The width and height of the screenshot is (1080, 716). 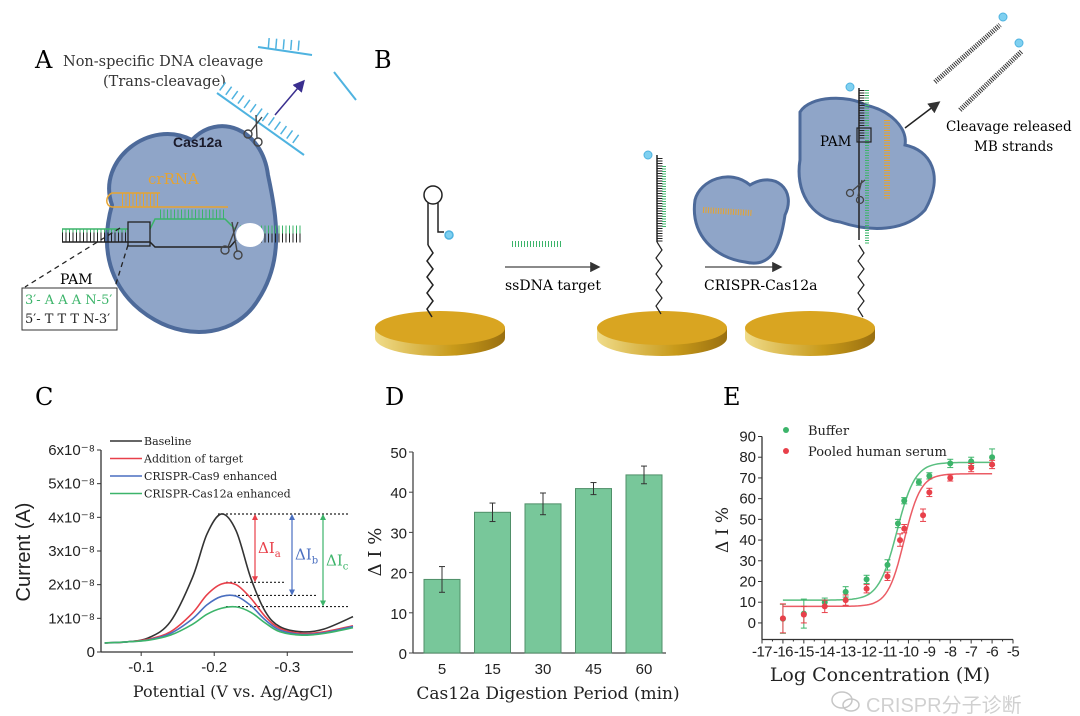 What do you see at coordinates (253, 130) in the screenshot?
I see `scissors-icon` at bounding box center [253, 130].